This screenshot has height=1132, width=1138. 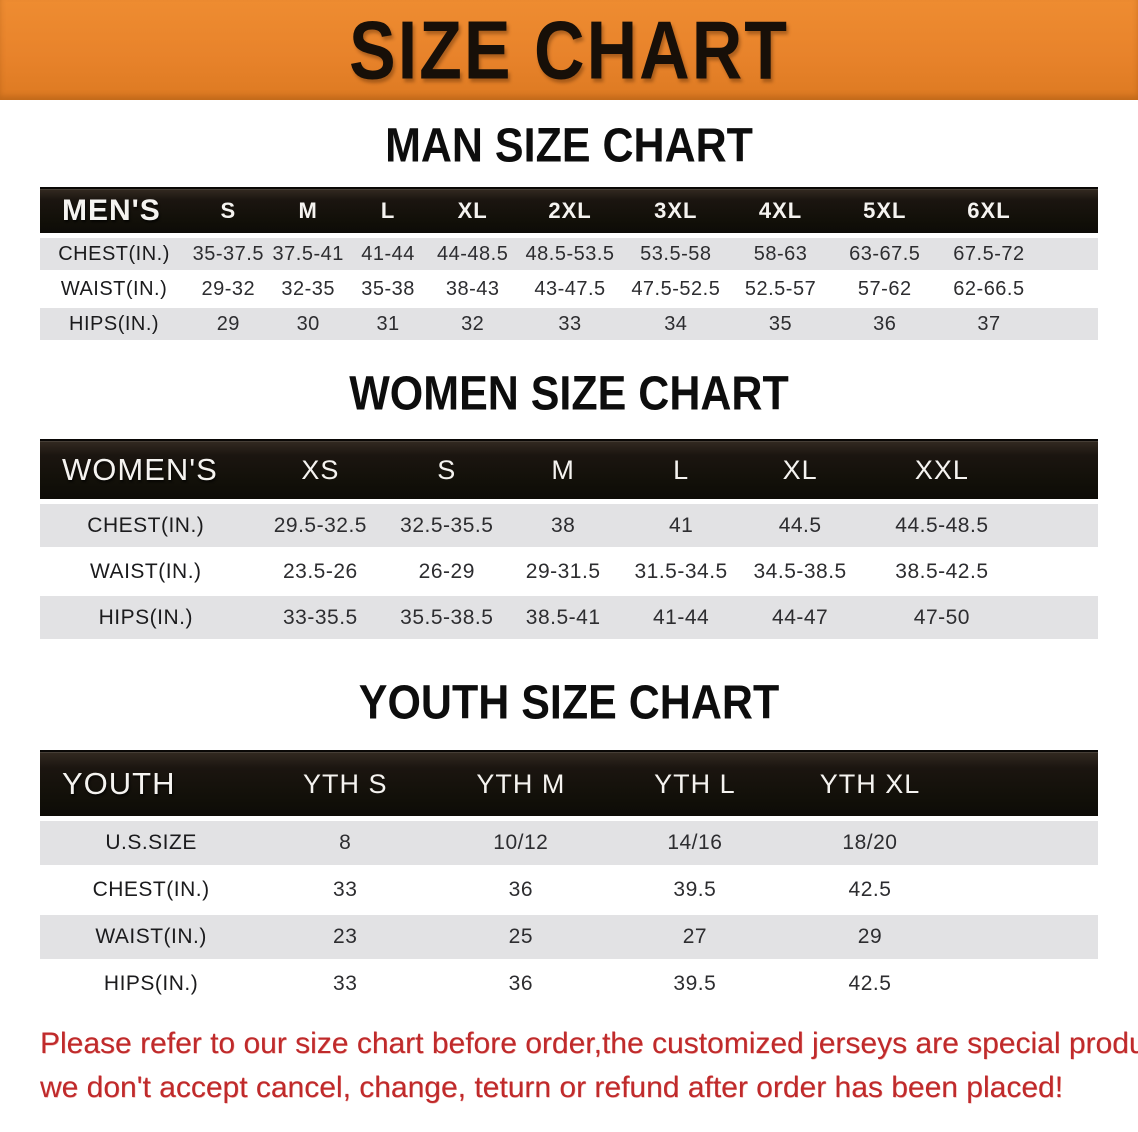 What do you see at coordinates (884, 288) in the screenshot?
I see `size-value-cell: 57-62` at bounding box center [884, 288].